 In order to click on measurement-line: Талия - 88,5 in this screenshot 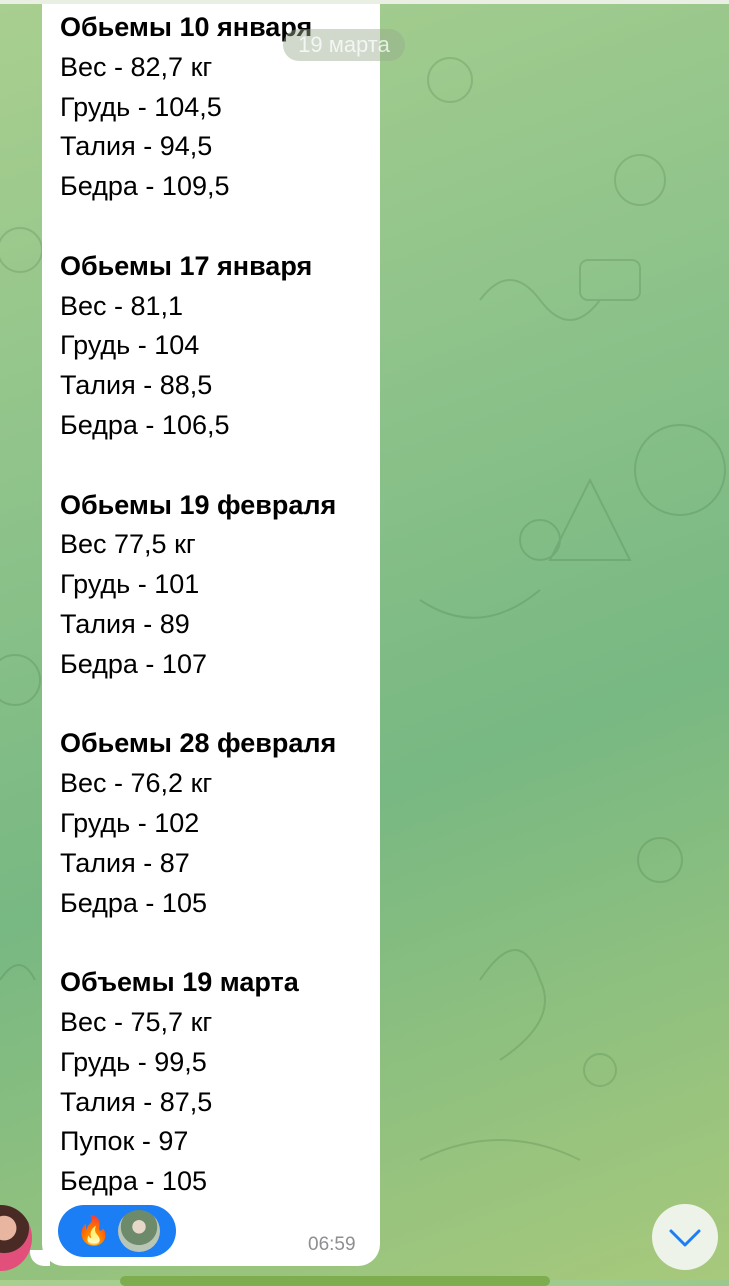, I will do `click(136, 385)`.